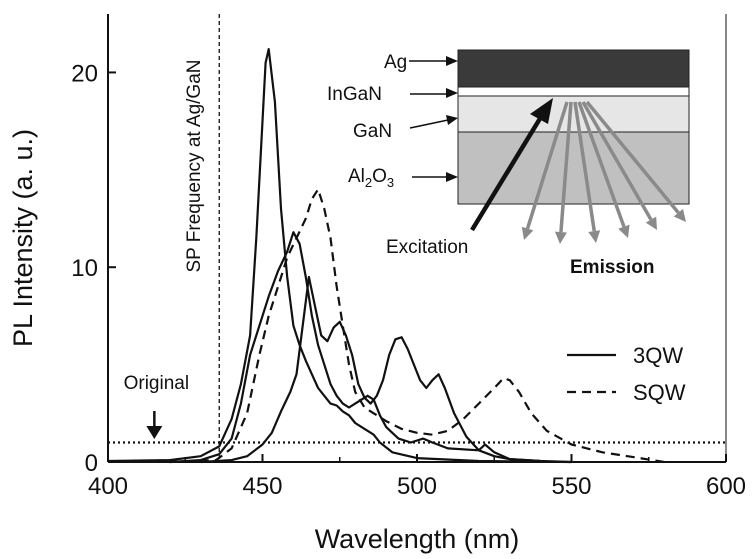 Image resolution: width=756 pixels, height=559 pixels. I want to click on original-arrowhead, so click(154, 432).